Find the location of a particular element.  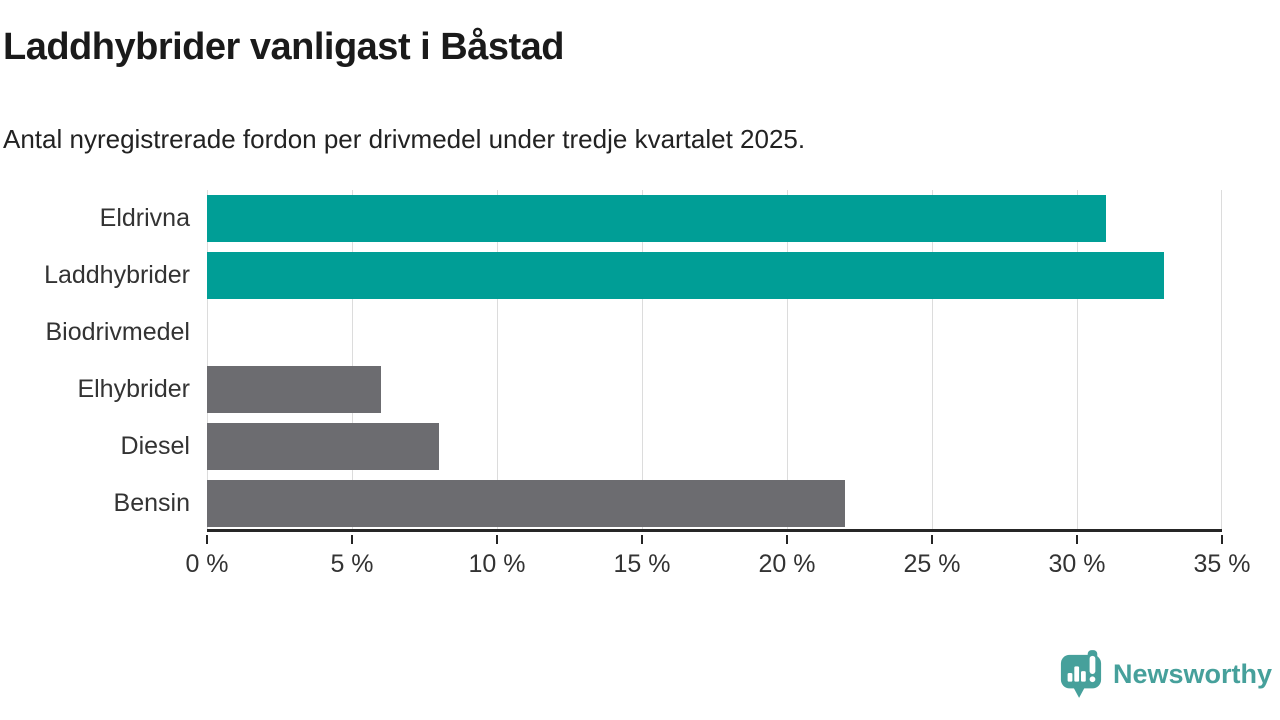

category-label: Bensin is located at coordinates (151, 503).